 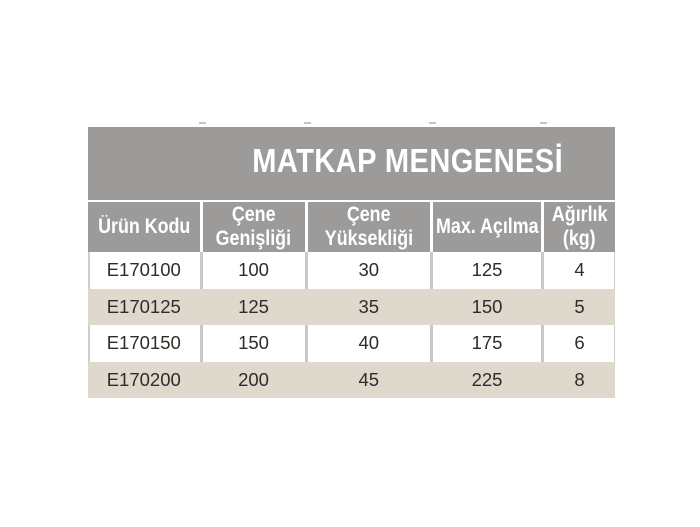 I want to click on column-header-line: Ağırlık, so click(x=579, y=214).